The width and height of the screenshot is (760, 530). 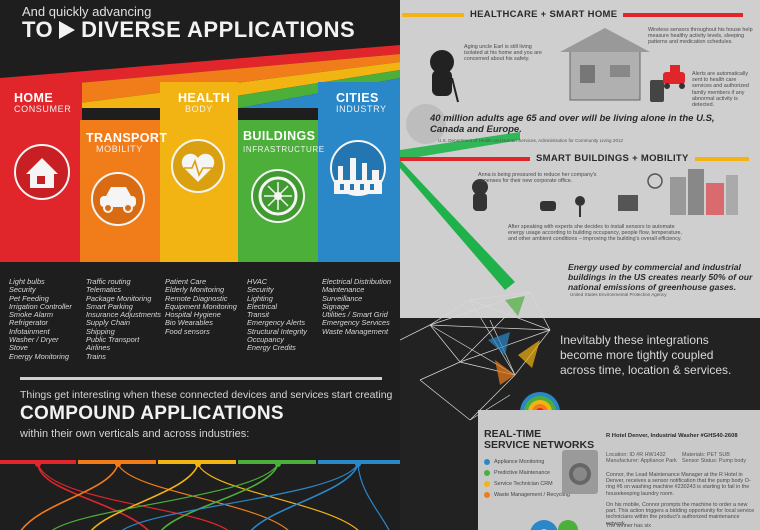 I want to click on category-title-cities: CITIES, so click(x=357, y=98).